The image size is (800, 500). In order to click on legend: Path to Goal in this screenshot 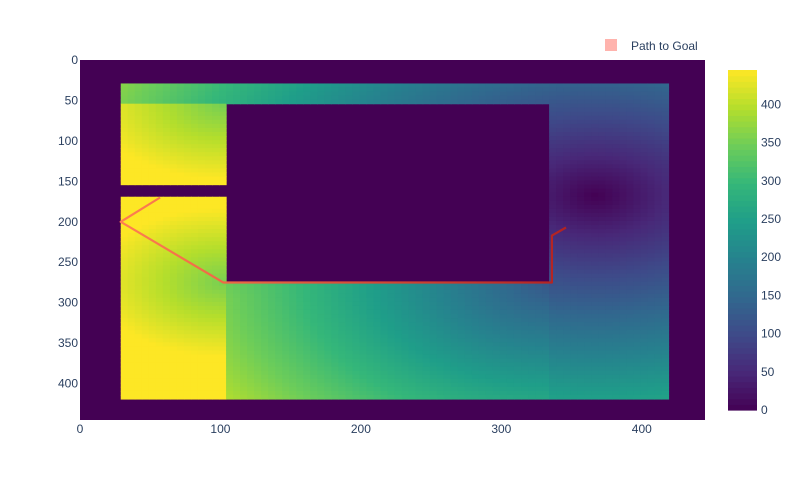, I will do `click(651, 46)`.